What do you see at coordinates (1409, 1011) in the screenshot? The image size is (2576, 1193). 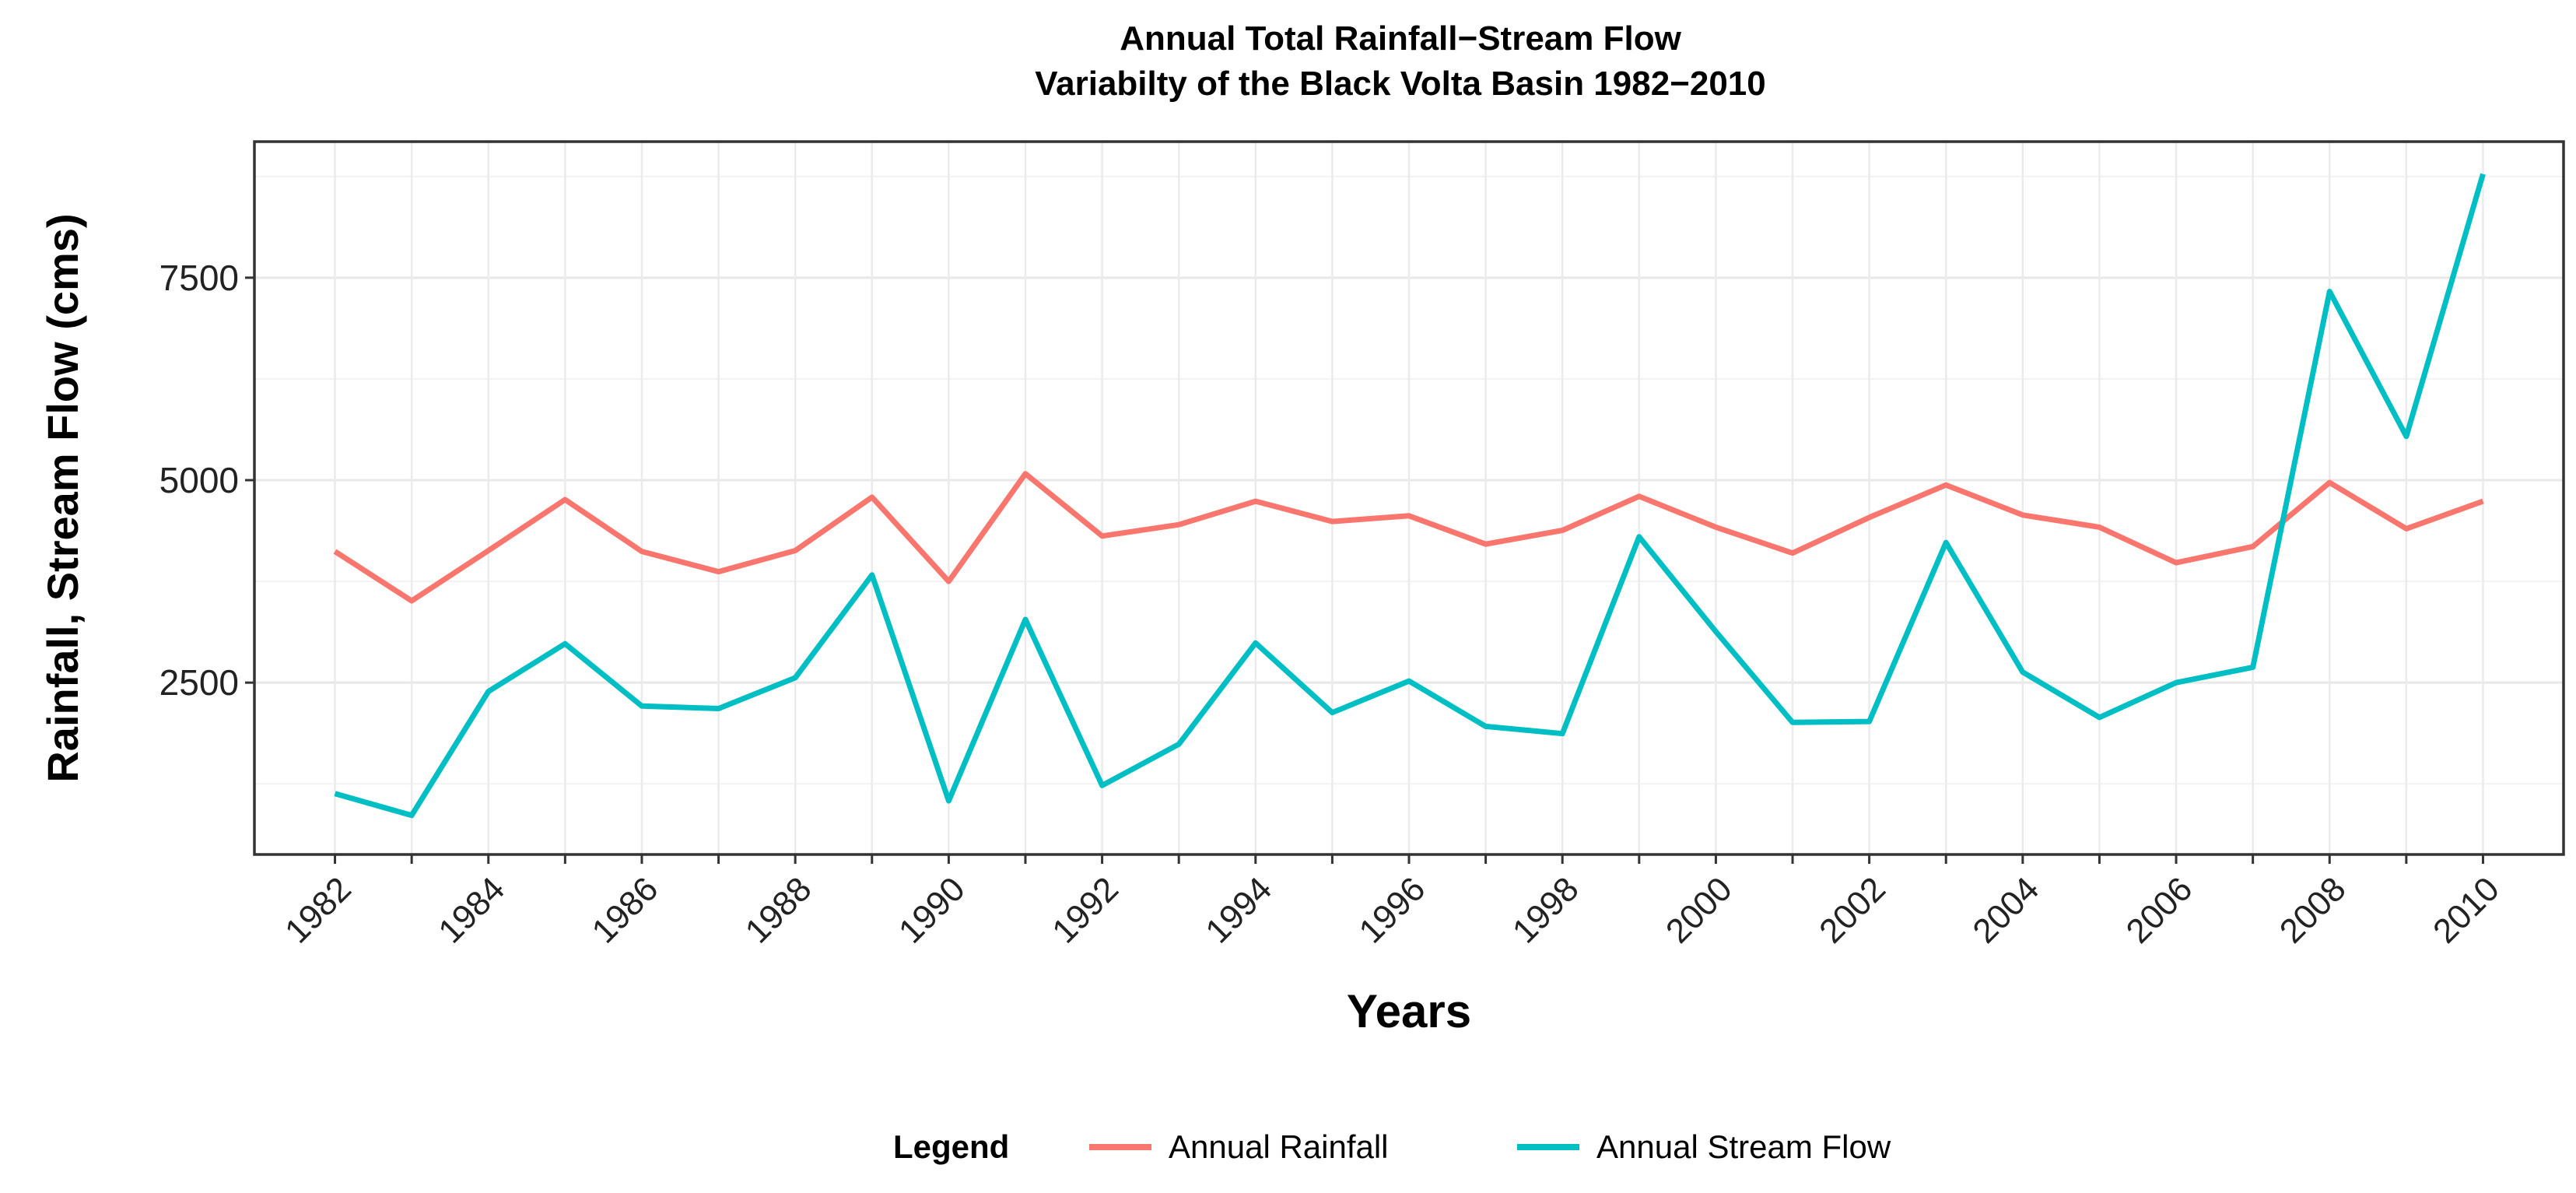 I see `x-axis-label: Years` at bounding box center [1409, 1011].